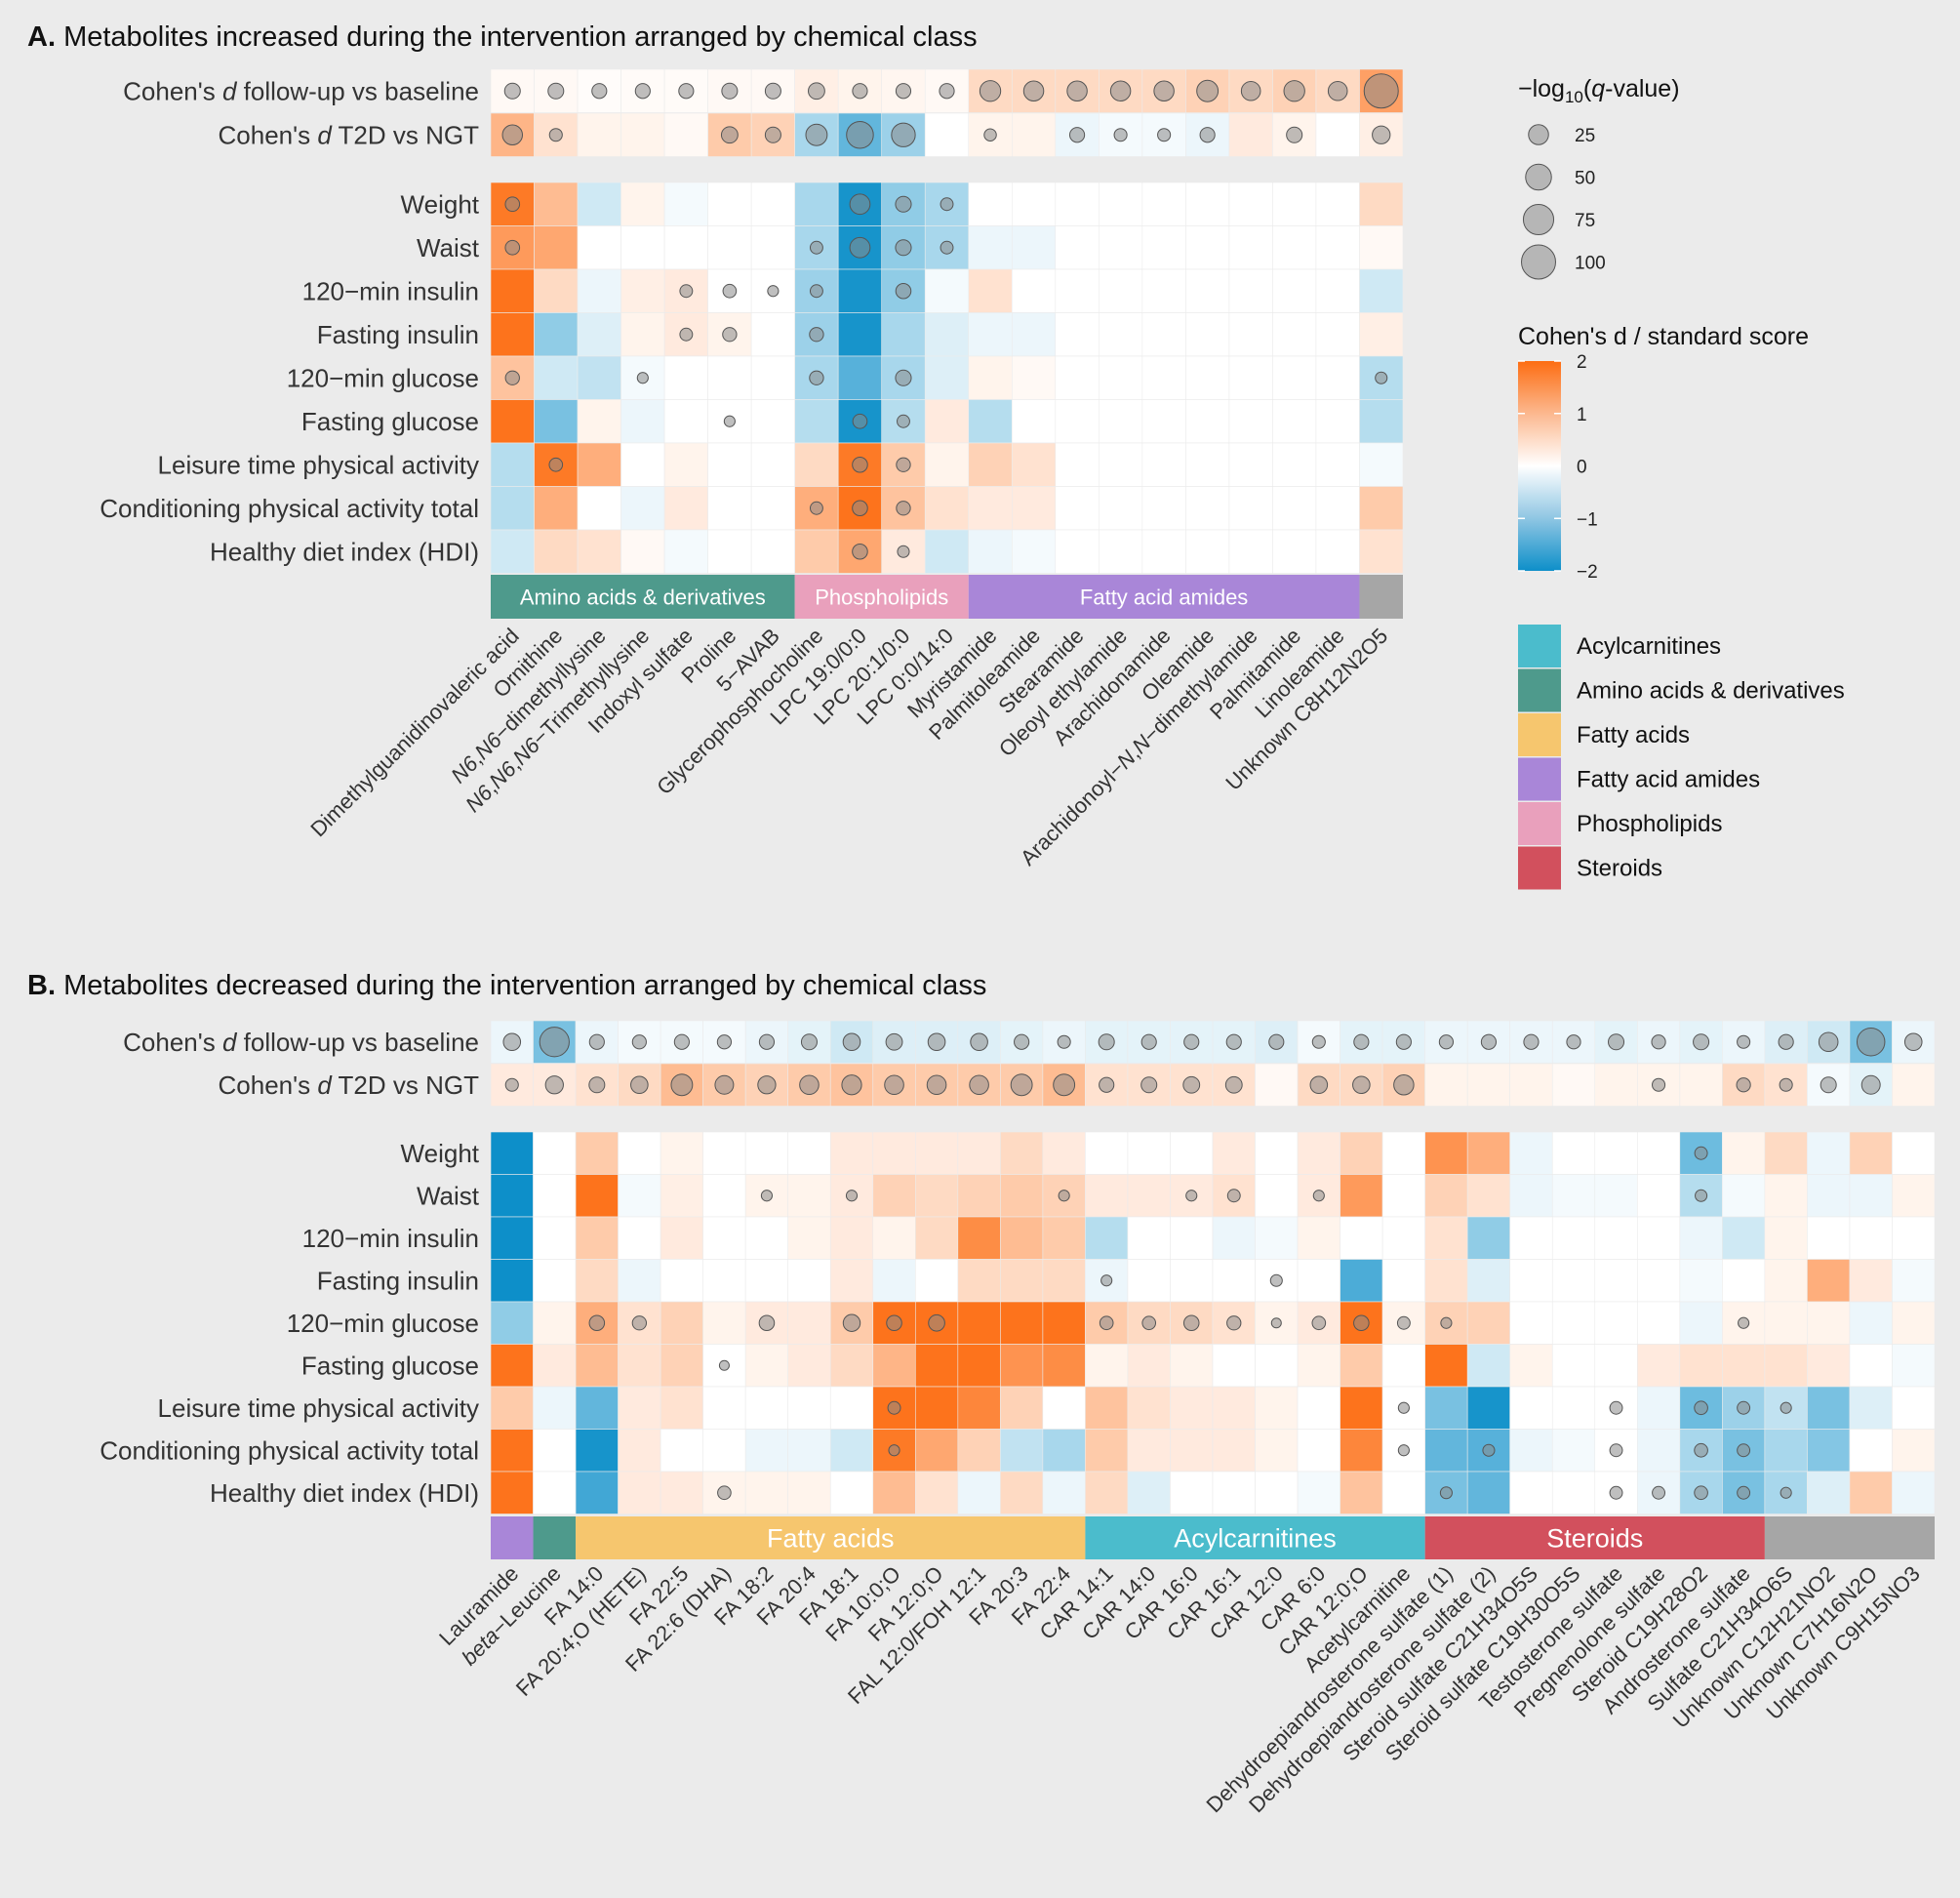 The image size is (1960, 1898). I want to click on panel-b-row-label: Weight, so click(440, 1153).